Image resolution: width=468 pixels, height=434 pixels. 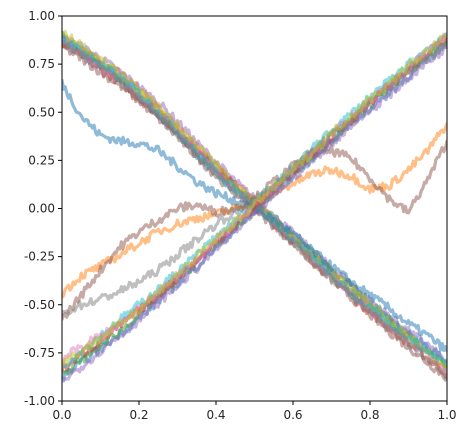 I want to click on x-axis: 0.0 0.2 0.4 0.6 0.8 1.0, so click(x=254, y=411).